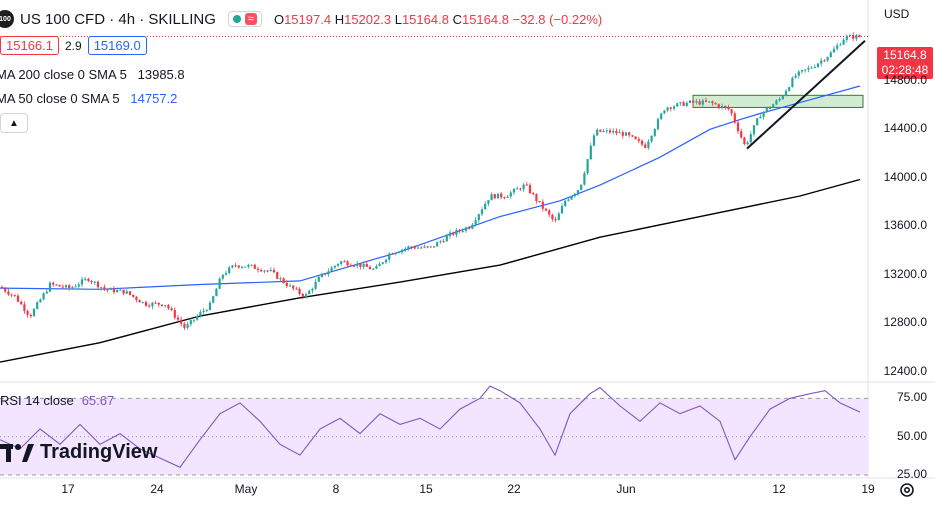  Describe the element at coordinates (905, 322) in the screenshot. I see `price-tick: 12800.0` at that location.